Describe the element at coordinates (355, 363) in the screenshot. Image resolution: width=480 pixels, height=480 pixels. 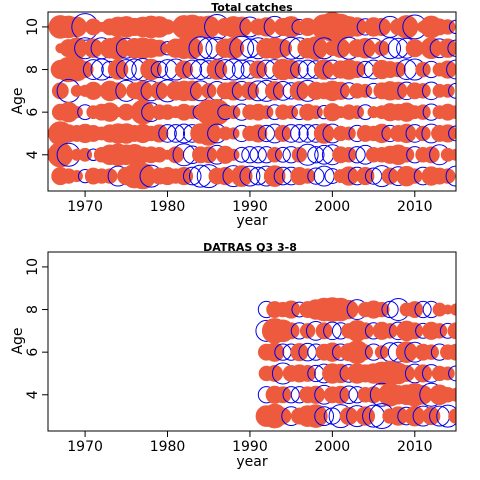
I see `bubble-layer` at that location.